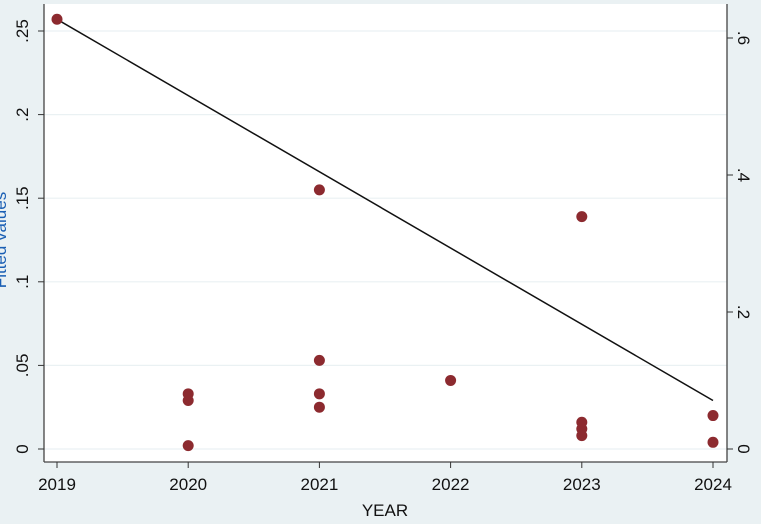 This screenshot has width=761, height=524. Describe the element at coordinates (188, 484) in the screenshot. I see `x-tick-label: 2020` at that location.